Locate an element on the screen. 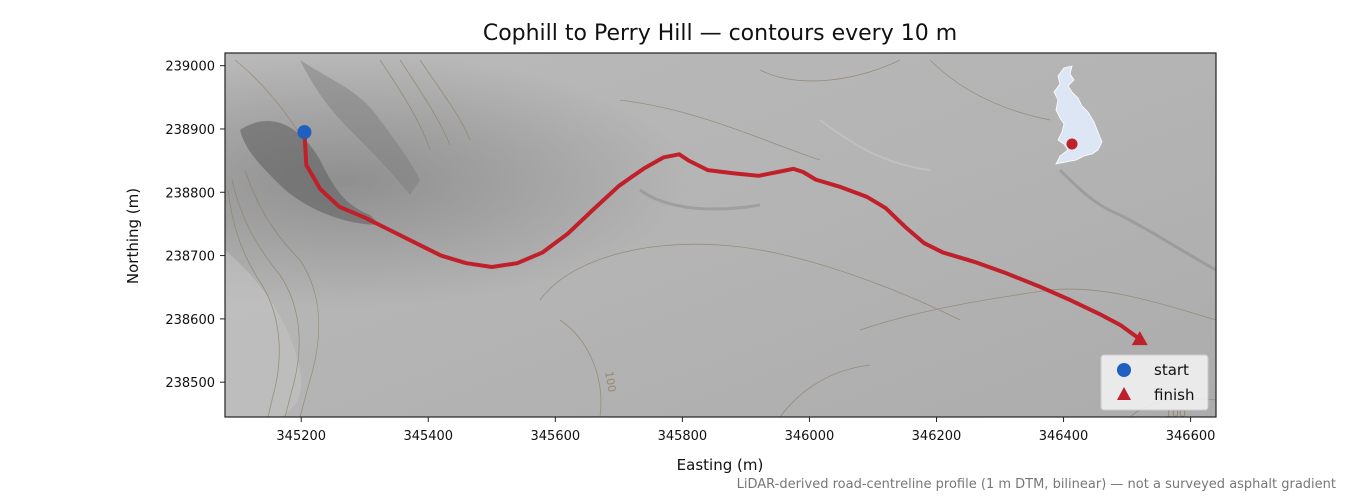 This screenshot has width=1350, height=497. legend-finish-label: finish is located at coordinates (1174, 395).